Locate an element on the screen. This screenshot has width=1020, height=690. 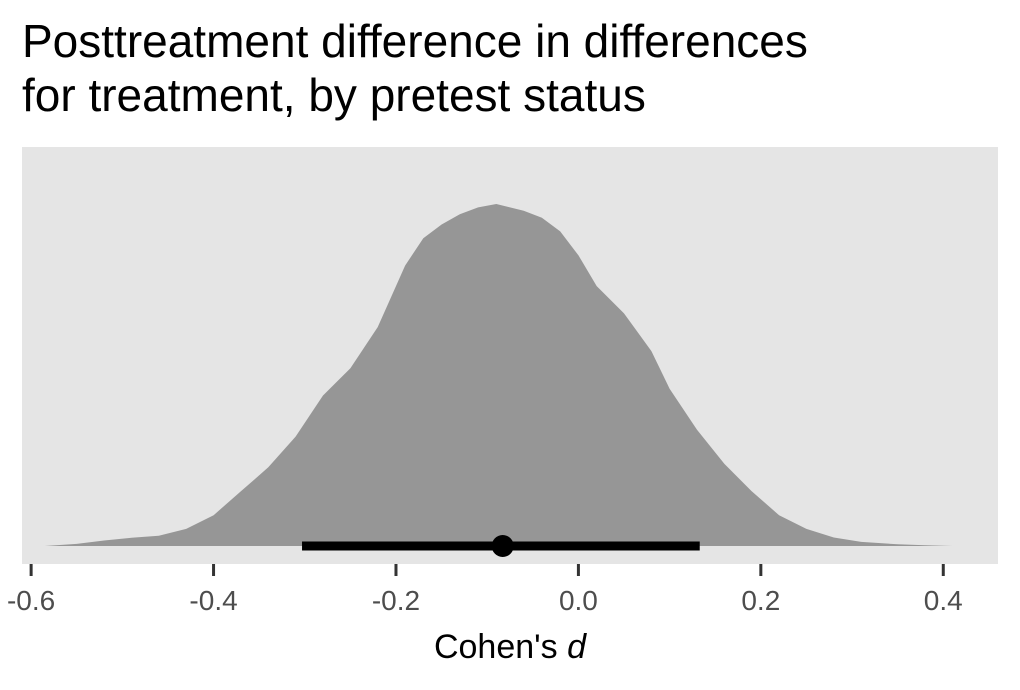
chart-title-line-1: Posttreatment difference in differences is located at coordinates (415, 41).